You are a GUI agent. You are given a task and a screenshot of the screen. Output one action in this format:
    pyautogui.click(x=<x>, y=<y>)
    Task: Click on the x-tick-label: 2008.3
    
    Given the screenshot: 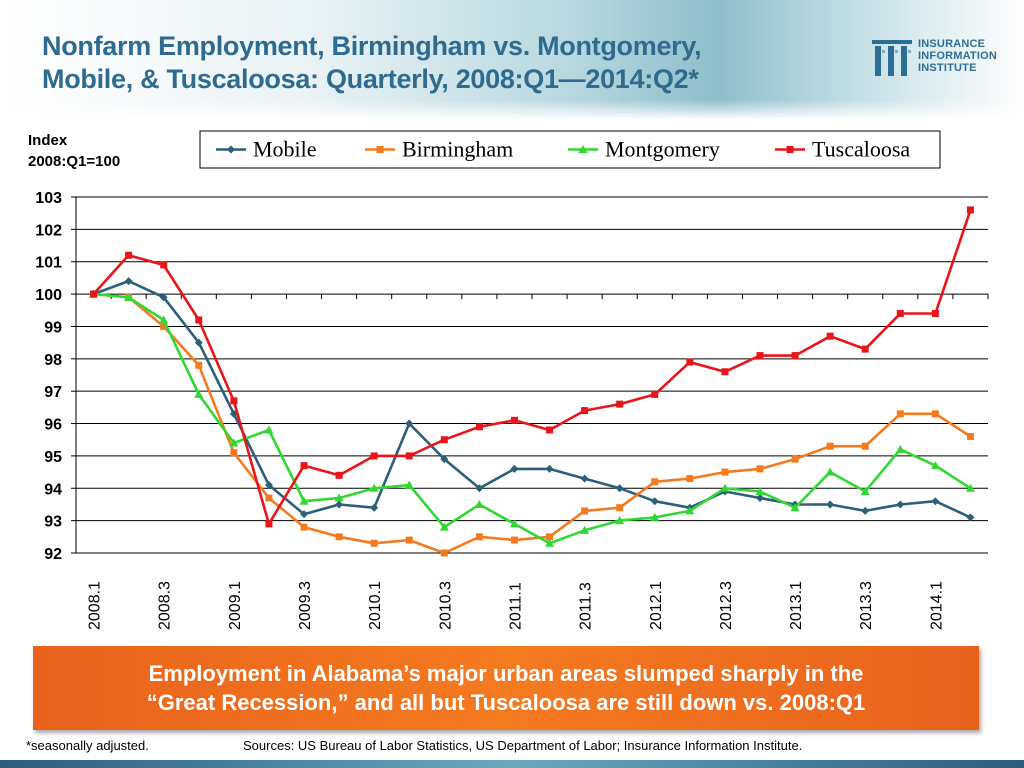 What is the action you would take?
    pyautogui.click(x=165, y=605)
    